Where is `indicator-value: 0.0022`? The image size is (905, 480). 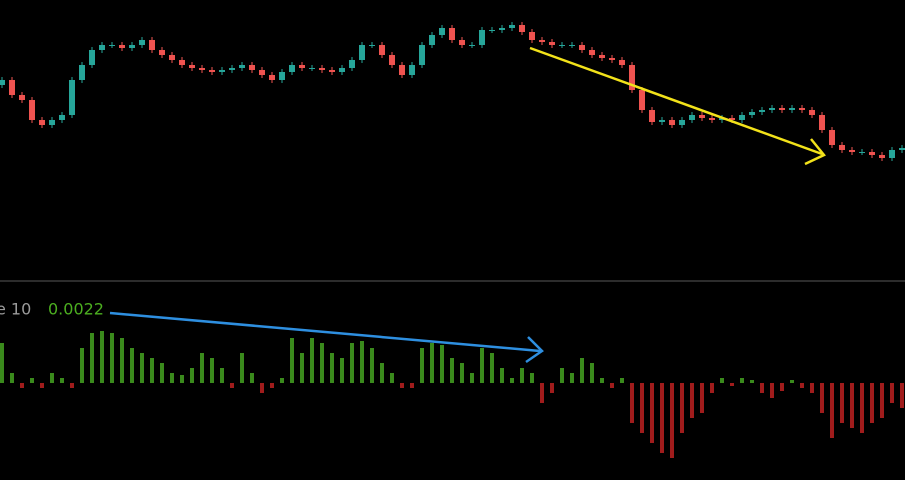 indicator-value: 0.0022 is located at coordinates (76, 309).